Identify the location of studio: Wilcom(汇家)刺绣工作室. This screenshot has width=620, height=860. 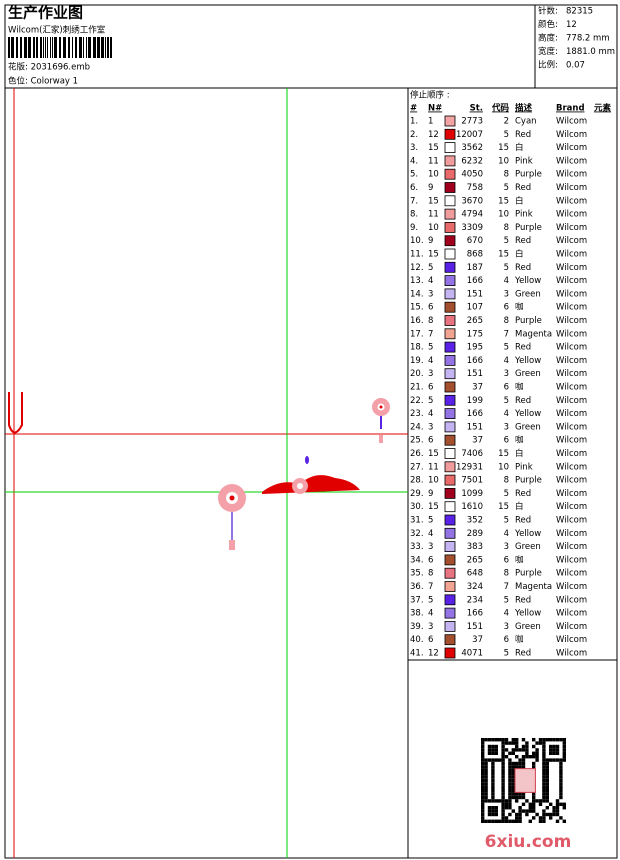
(57, 30).